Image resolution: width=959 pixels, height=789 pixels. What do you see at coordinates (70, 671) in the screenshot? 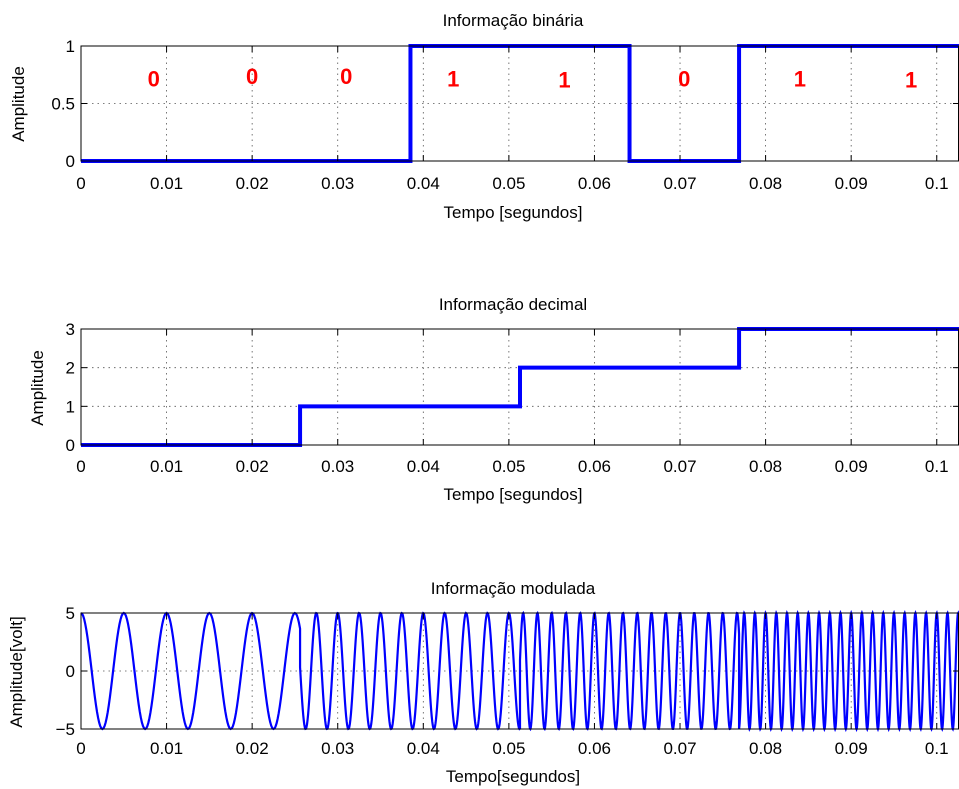
I see `modulated-y-tick-label: 0` at bounding box center [70, 671].